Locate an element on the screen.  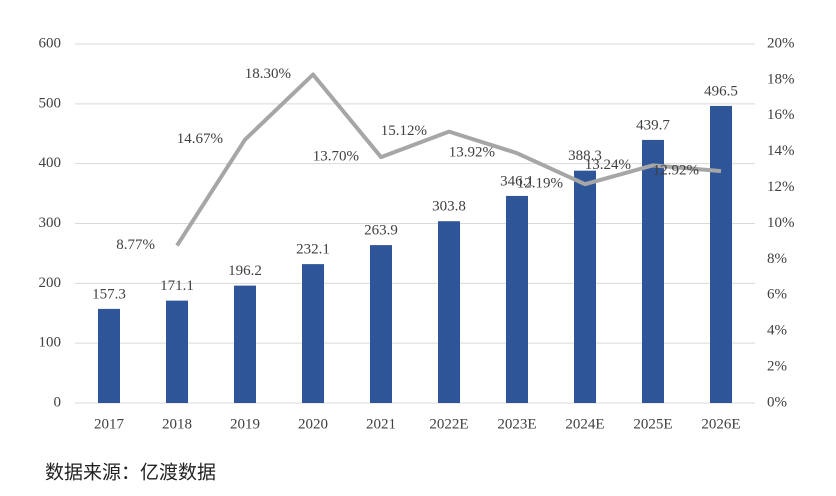
x-tick-label: 2022E is located at coordinates (448, 424).